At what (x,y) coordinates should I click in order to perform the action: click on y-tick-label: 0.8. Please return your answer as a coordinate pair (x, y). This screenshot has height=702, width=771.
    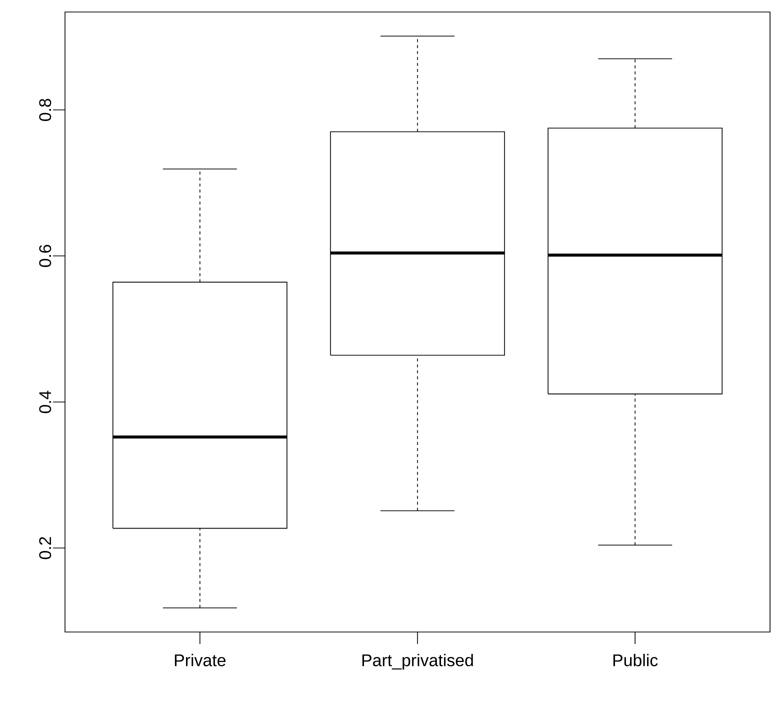
    Looking at the image, I should click on (45, 109).